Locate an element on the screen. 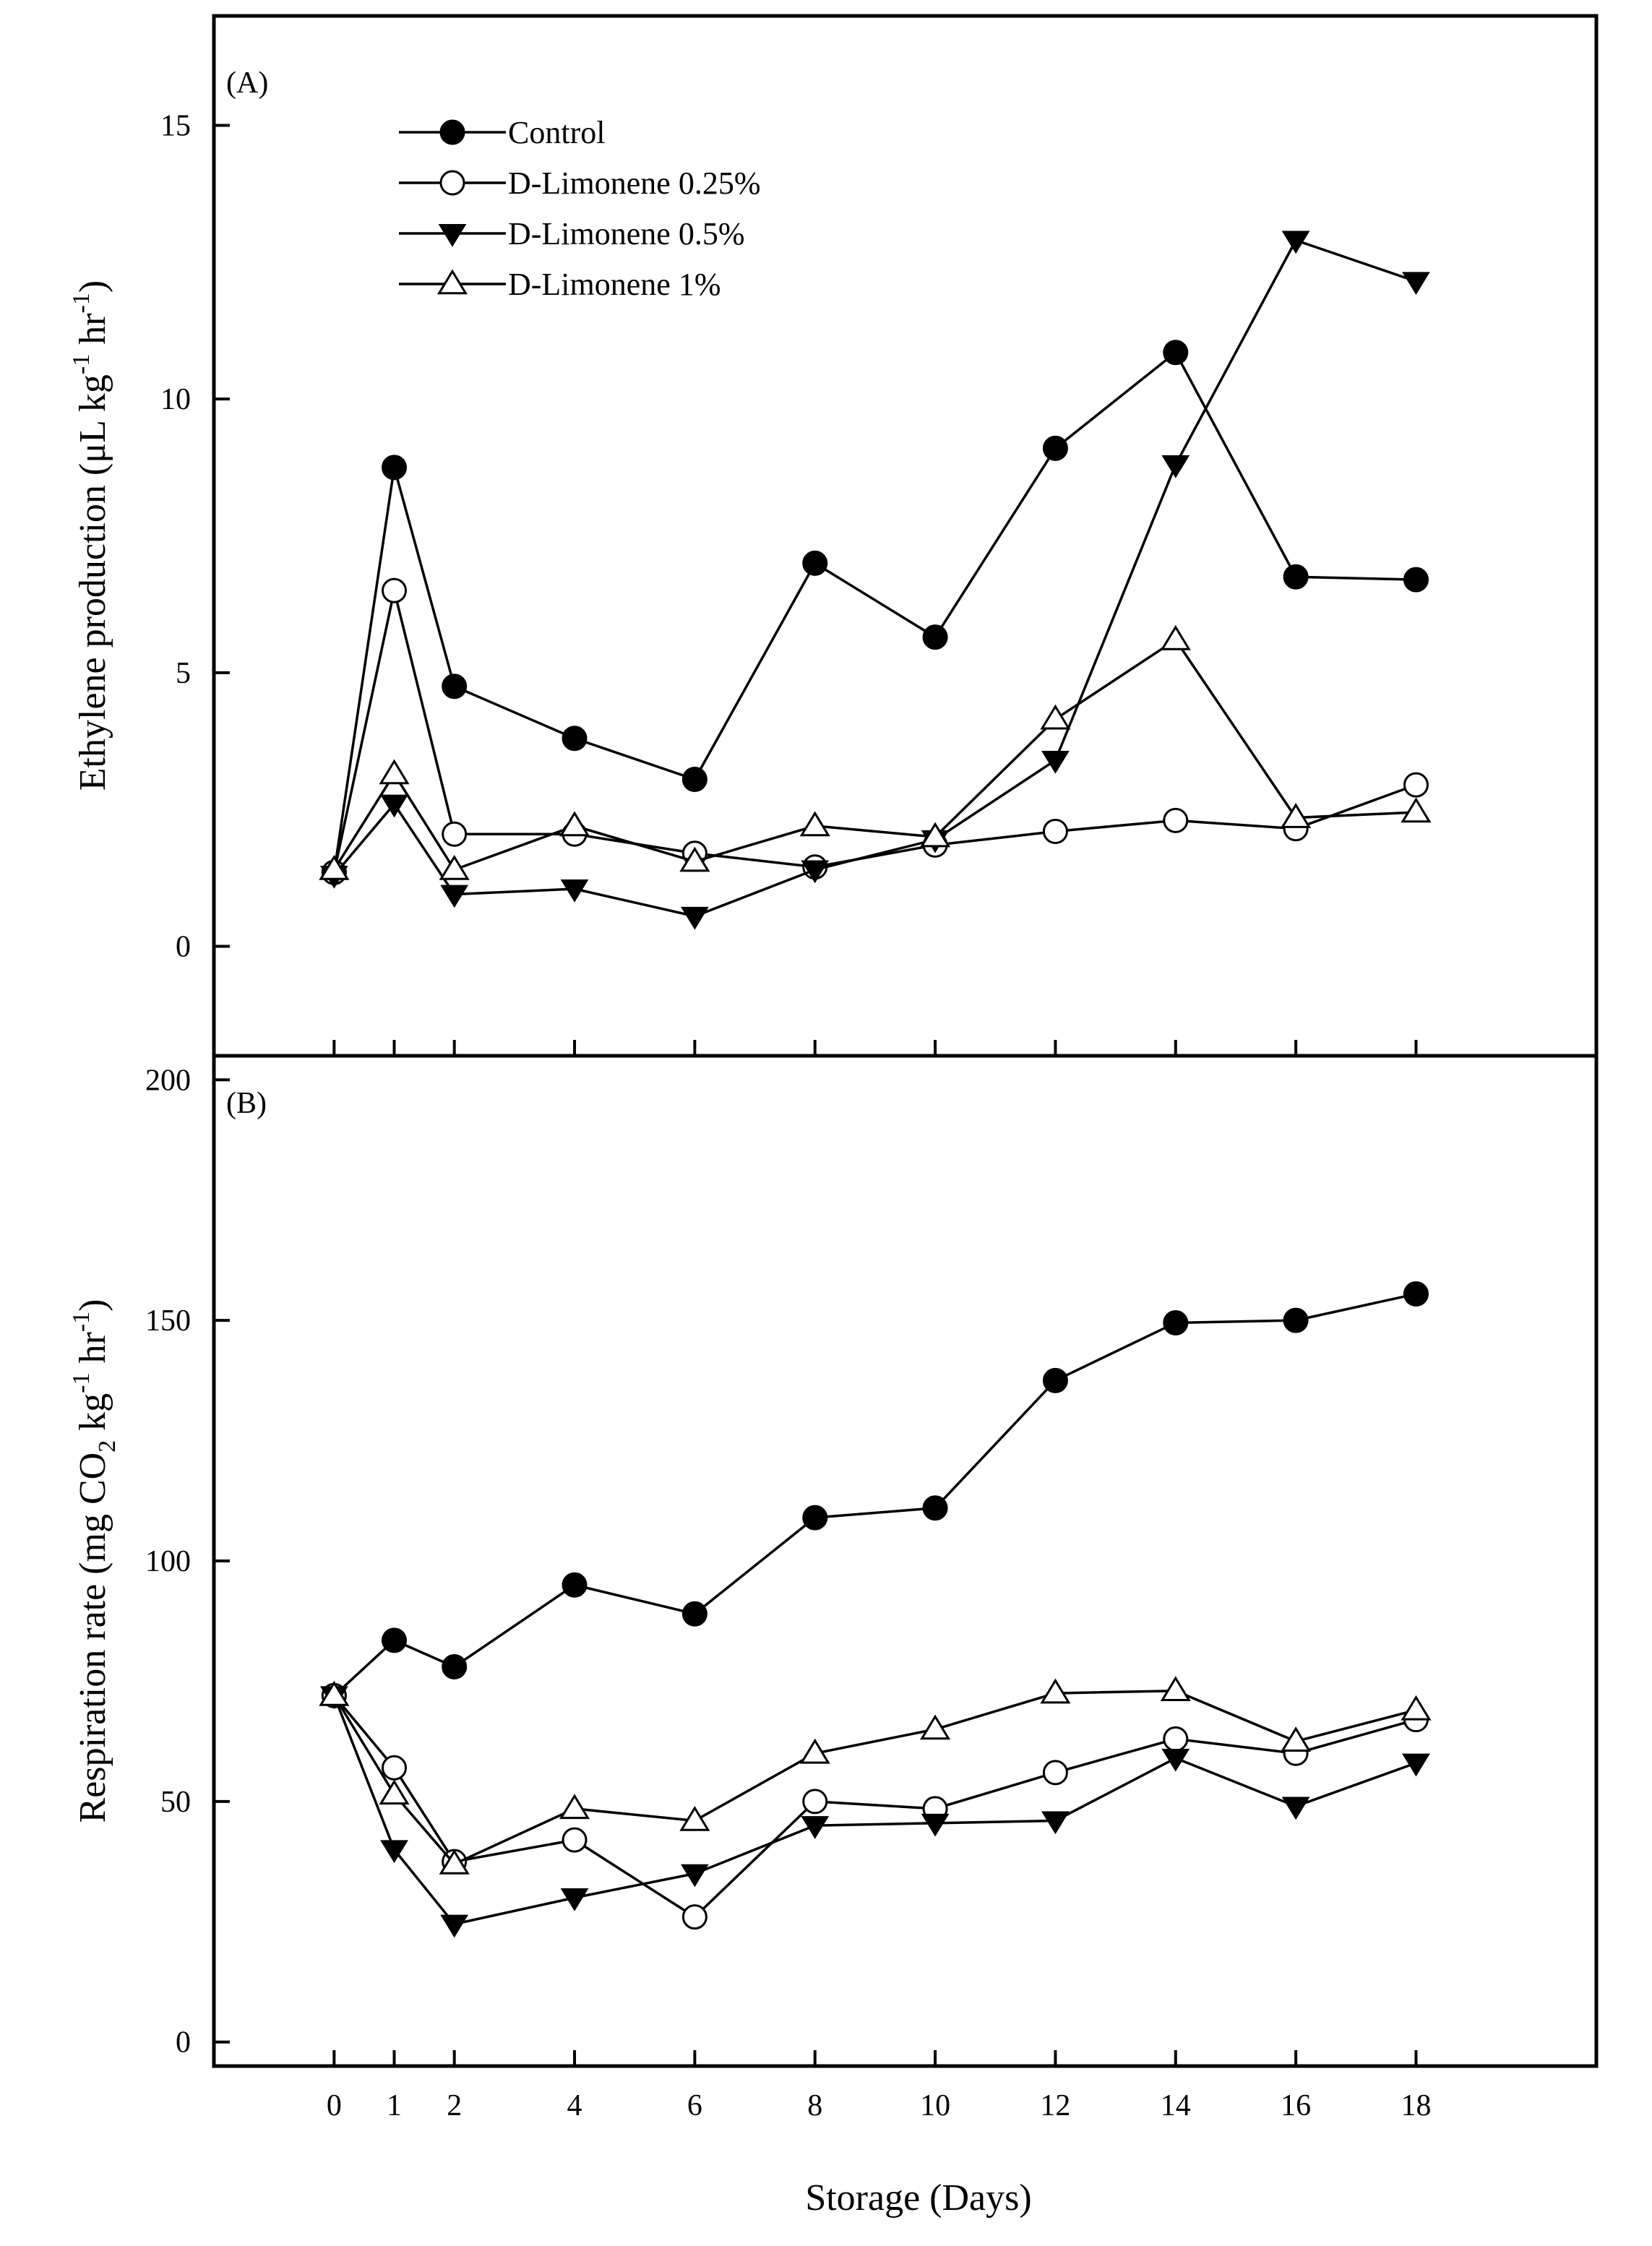 The width and height of the screenshot is (1652, 2246). legend-label: D-Limonene 0.25% is located at coordinates (634, 183).